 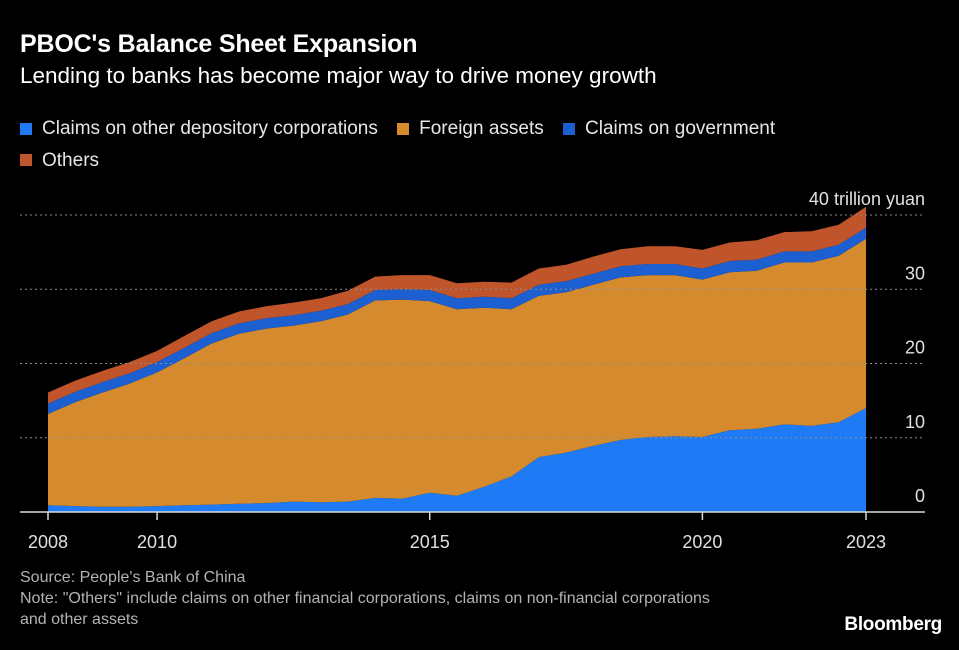 What do you see at coordinates (915, 422) in the screenshot?
I see `y-tick-label-10: 10` at bounding box center [915, 422].